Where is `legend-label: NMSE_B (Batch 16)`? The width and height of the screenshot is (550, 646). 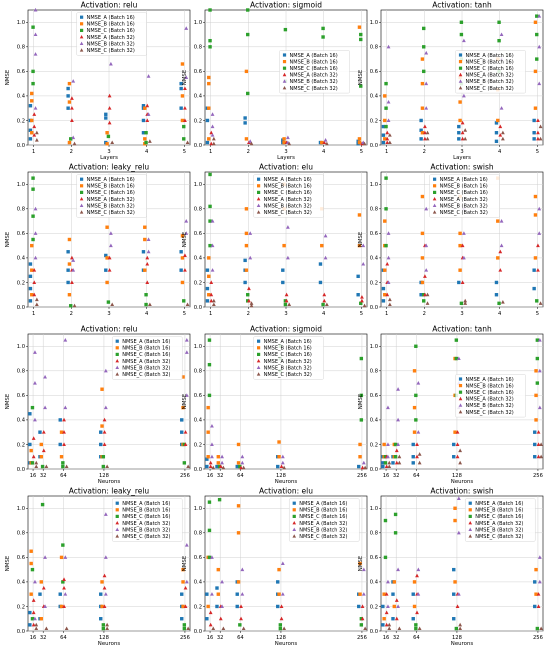
legend-label: NMSE_B (Batch 16) is located at coordinates (464, 187).